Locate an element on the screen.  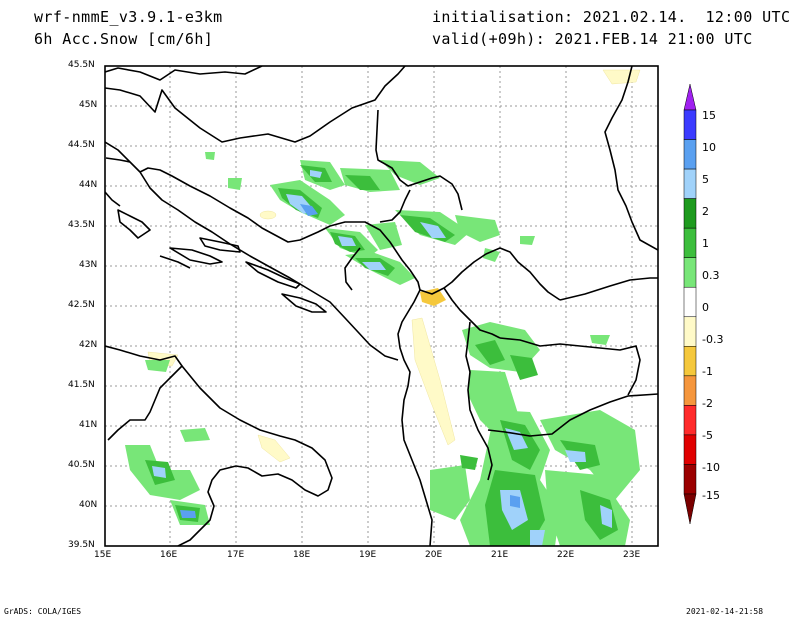
colorbar-label: -5 is located at coordinates (707, 435).